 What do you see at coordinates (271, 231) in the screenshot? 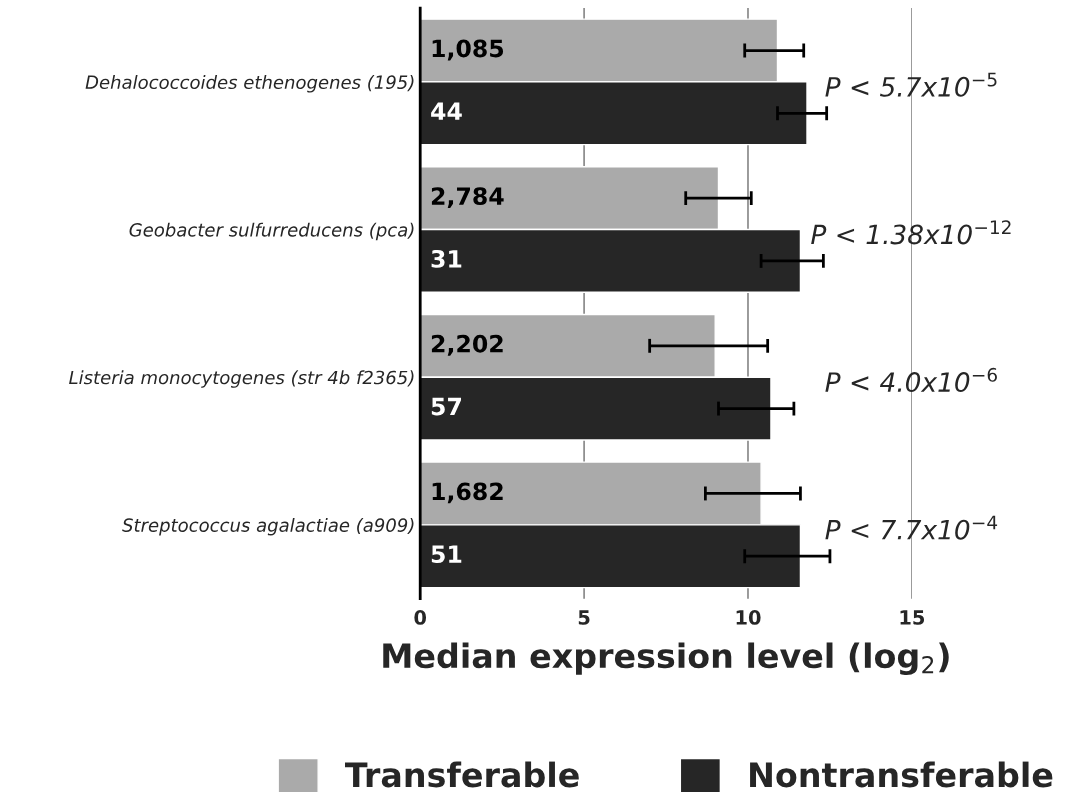
I see `y-tick-label: Geobacter sulfurreducens (pca)` at bounding box center [271, 231].